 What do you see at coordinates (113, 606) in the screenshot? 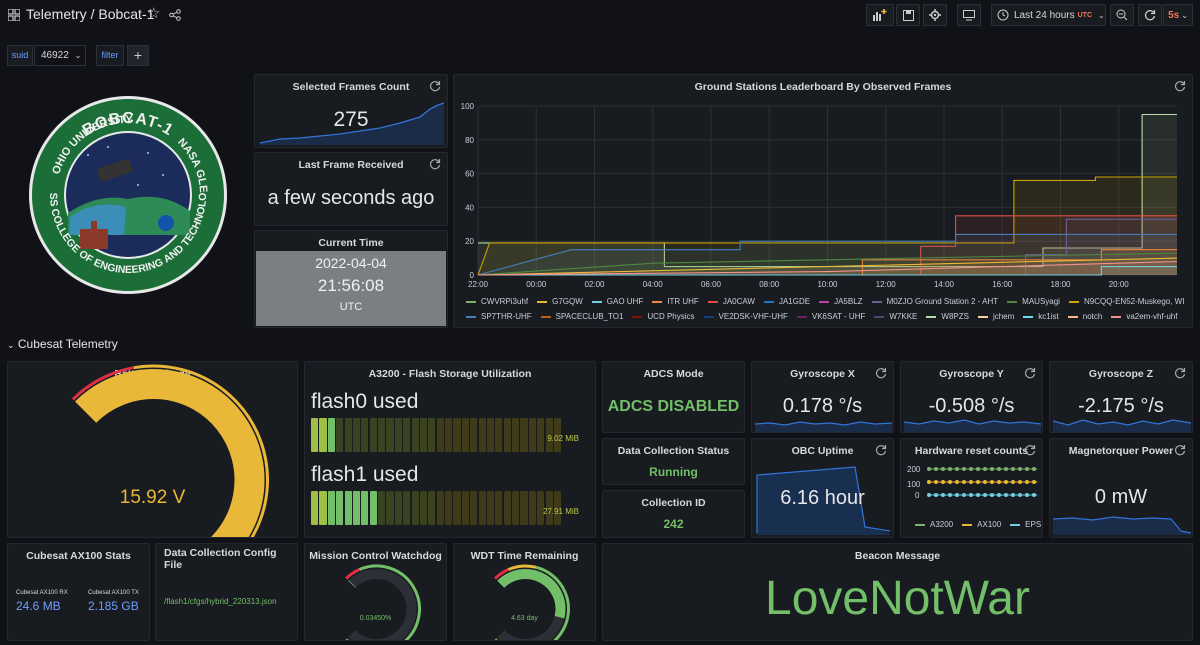
I see `ax100-tx-value: 2.185 GB` at bounding box center [113, 606].